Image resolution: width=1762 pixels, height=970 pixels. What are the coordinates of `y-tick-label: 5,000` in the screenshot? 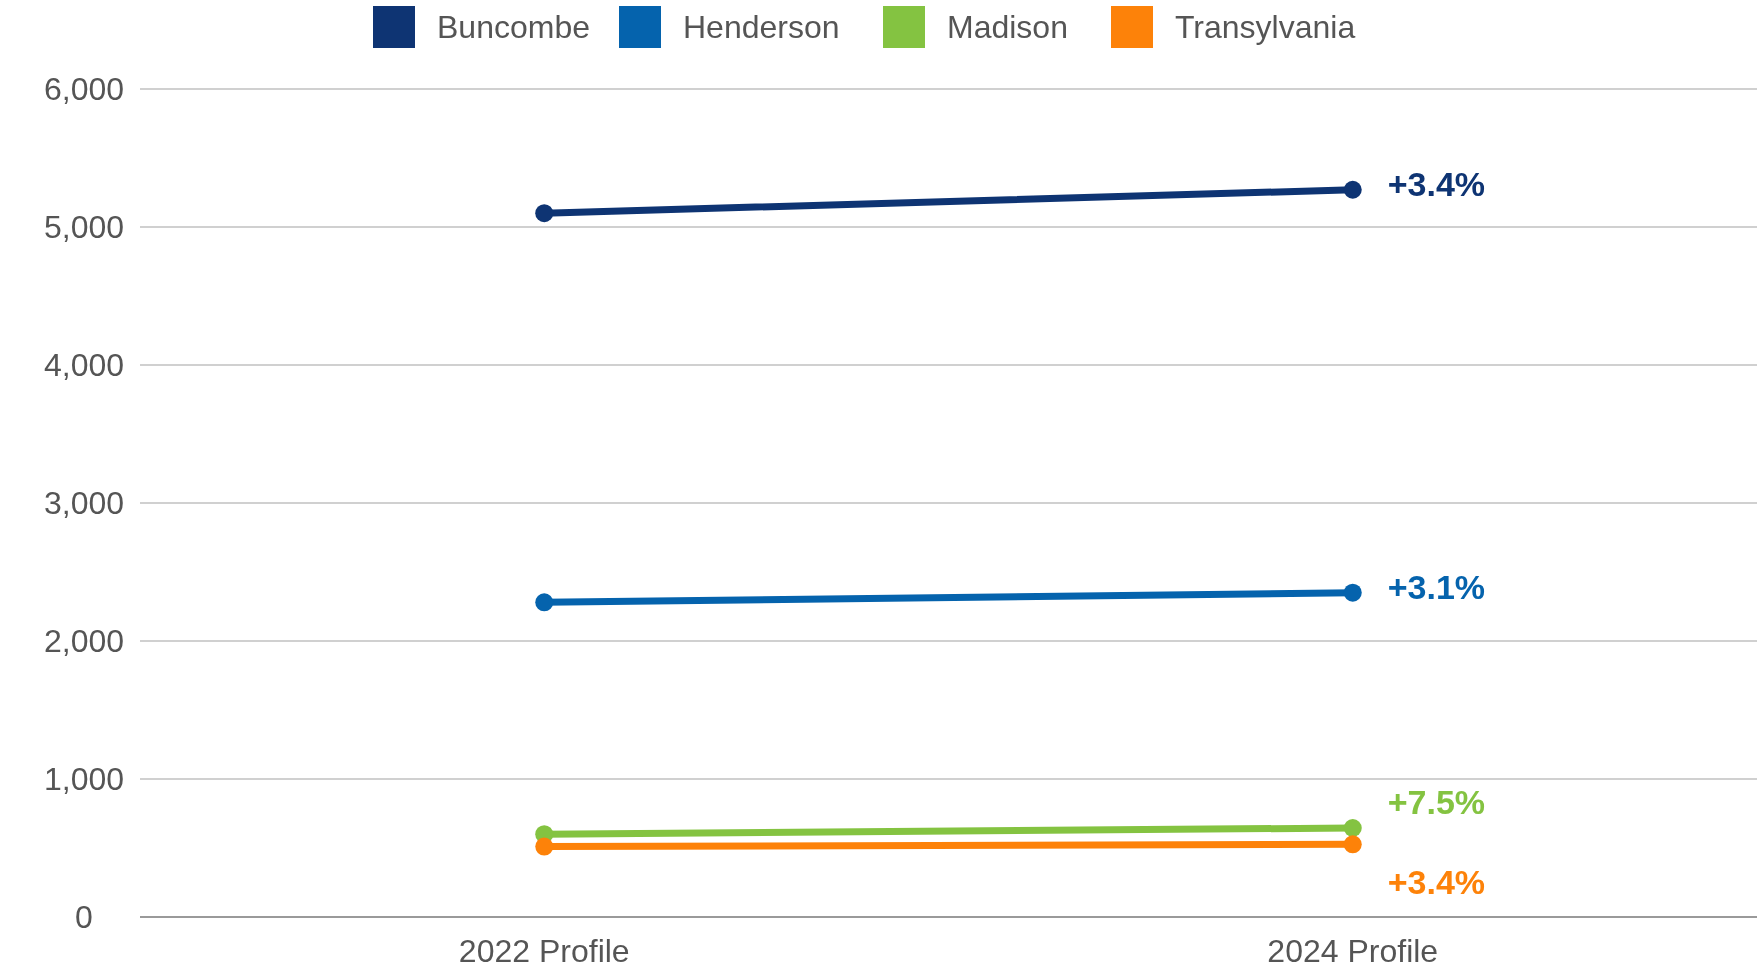 It's located at (84, 227).